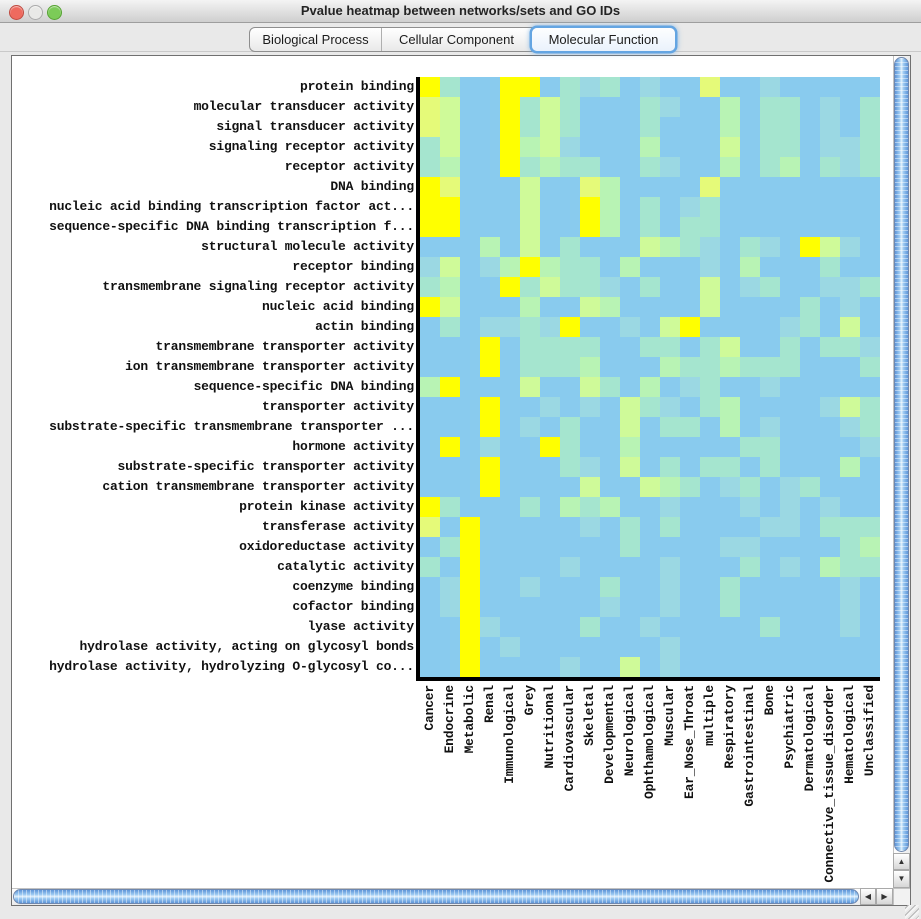 This screenshot has width=921, height=919. I want to click on row-label: sequence-specific DNA binding, so click(304, 386).